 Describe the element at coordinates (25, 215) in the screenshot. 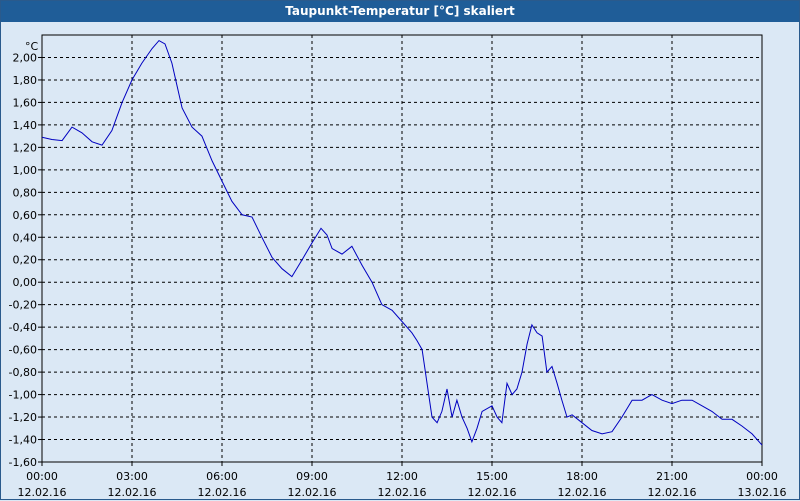

I see `y-tick-label: 0,60` at that location.